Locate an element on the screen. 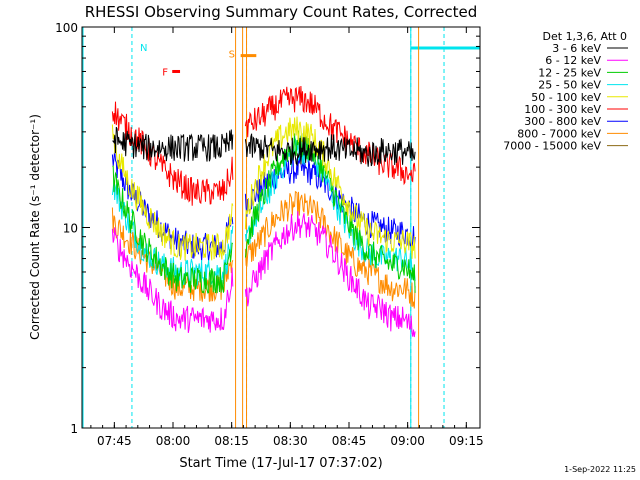 Image resolution: width=640 pixels, height=480 pixels. y-axis-label: Corrected Count Rate (s⁻¹ detector⁻¹) is located at coordinates (35, 227).